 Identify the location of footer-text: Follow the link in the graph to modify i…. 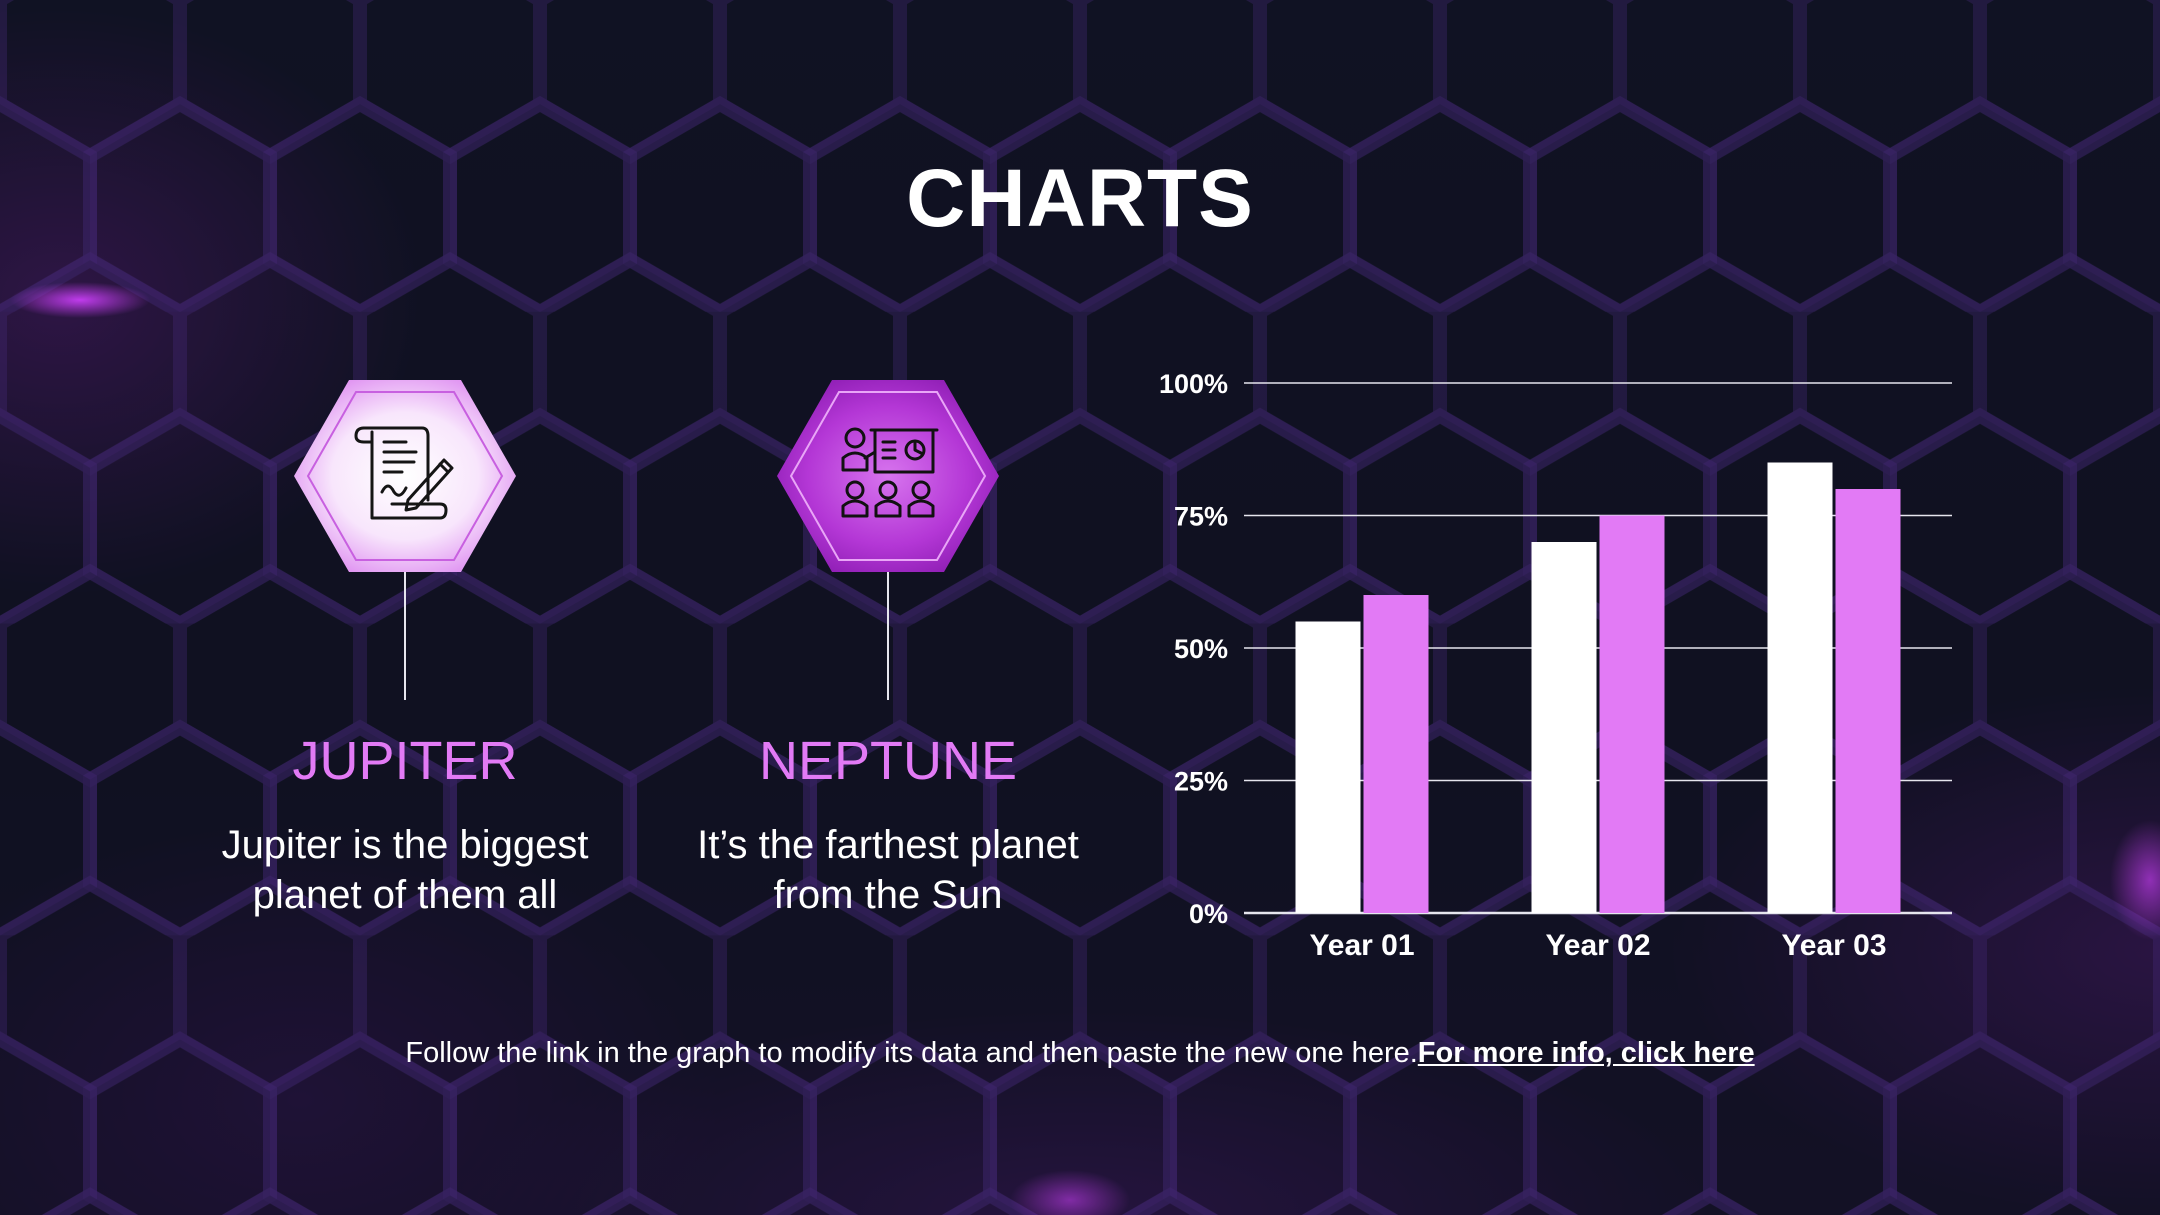
(911, 1053).